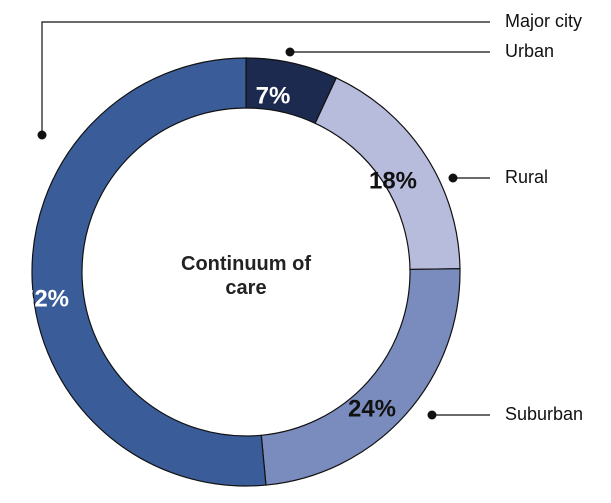 This screenshot has height=503, width=611. Describe the element at coordinates (529, 51) in the screenshot. I see `legend-label: Urban` at that location.